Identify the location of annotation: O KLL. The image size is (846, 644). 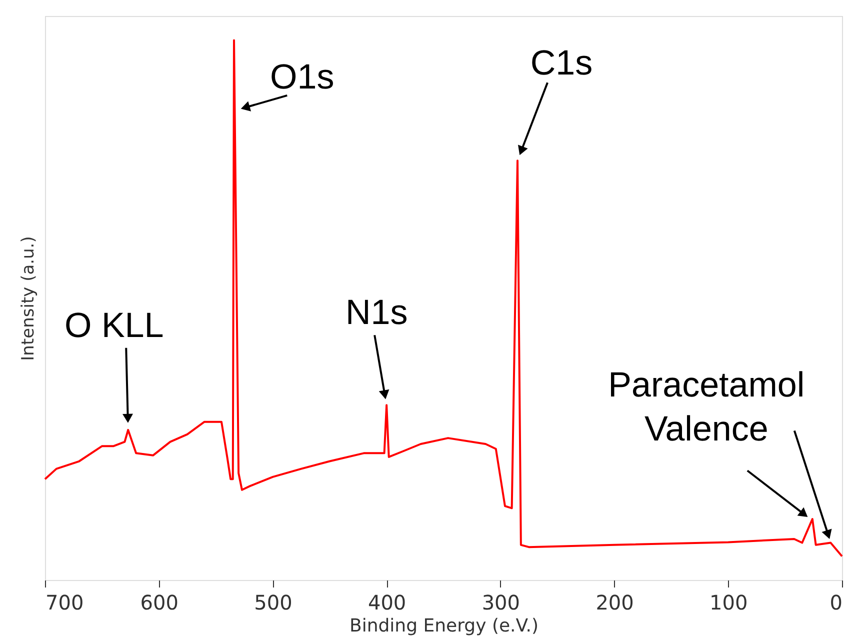
(114, 325).